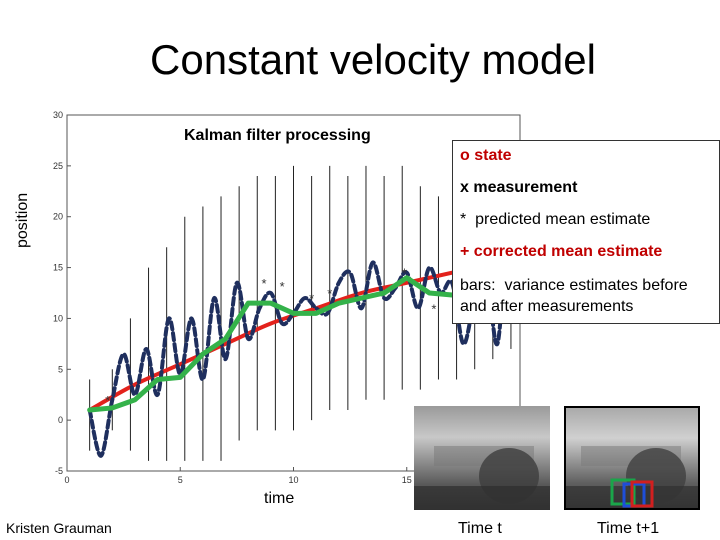 The height and width of the screenshot is (540, 720). I want to click on y-tick-label: 30, so click(58, 115).